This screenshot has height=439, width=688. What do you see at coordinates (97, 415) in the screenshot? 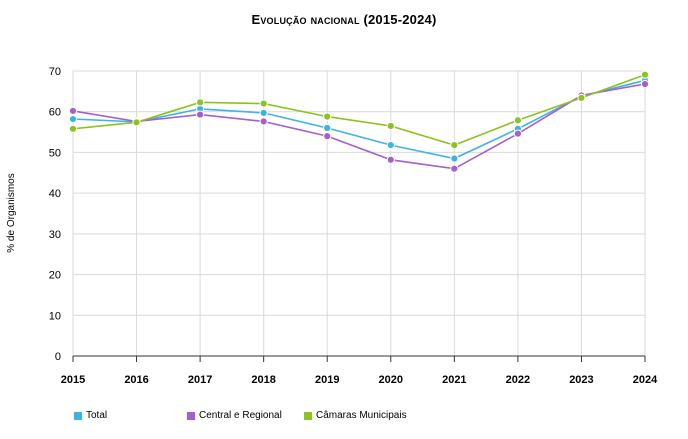
I see `legend-label: Total` at bounding box center [97, 415].